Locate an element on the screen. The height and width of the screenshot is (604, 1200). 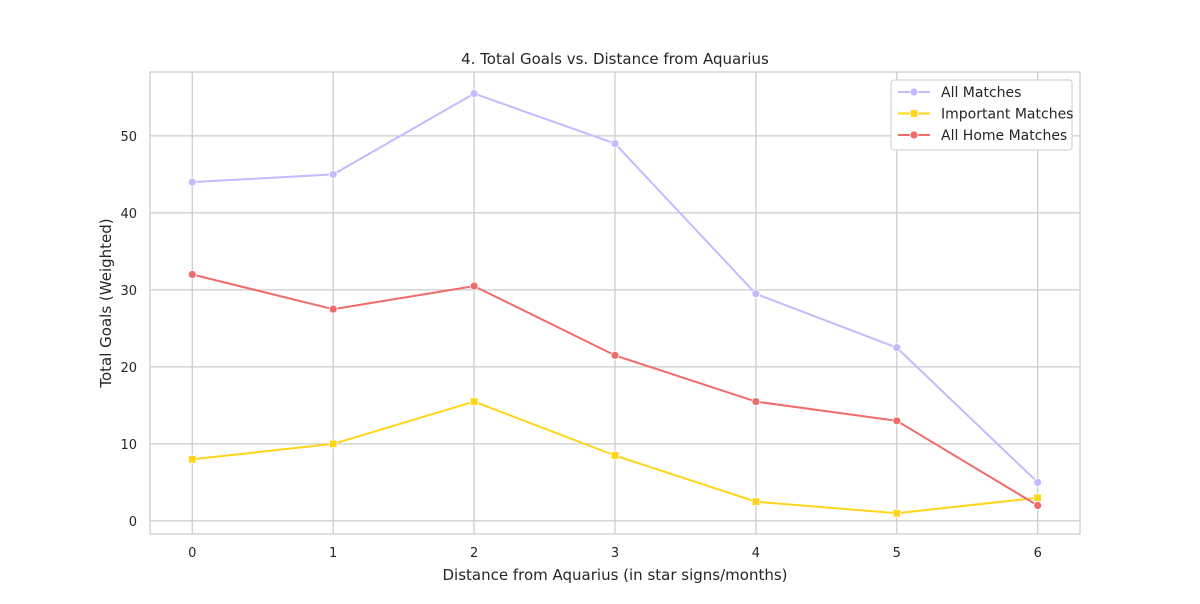
x-tick-labels: 0 1 2 3 4 5 6 is located at coordinates (615, 553).